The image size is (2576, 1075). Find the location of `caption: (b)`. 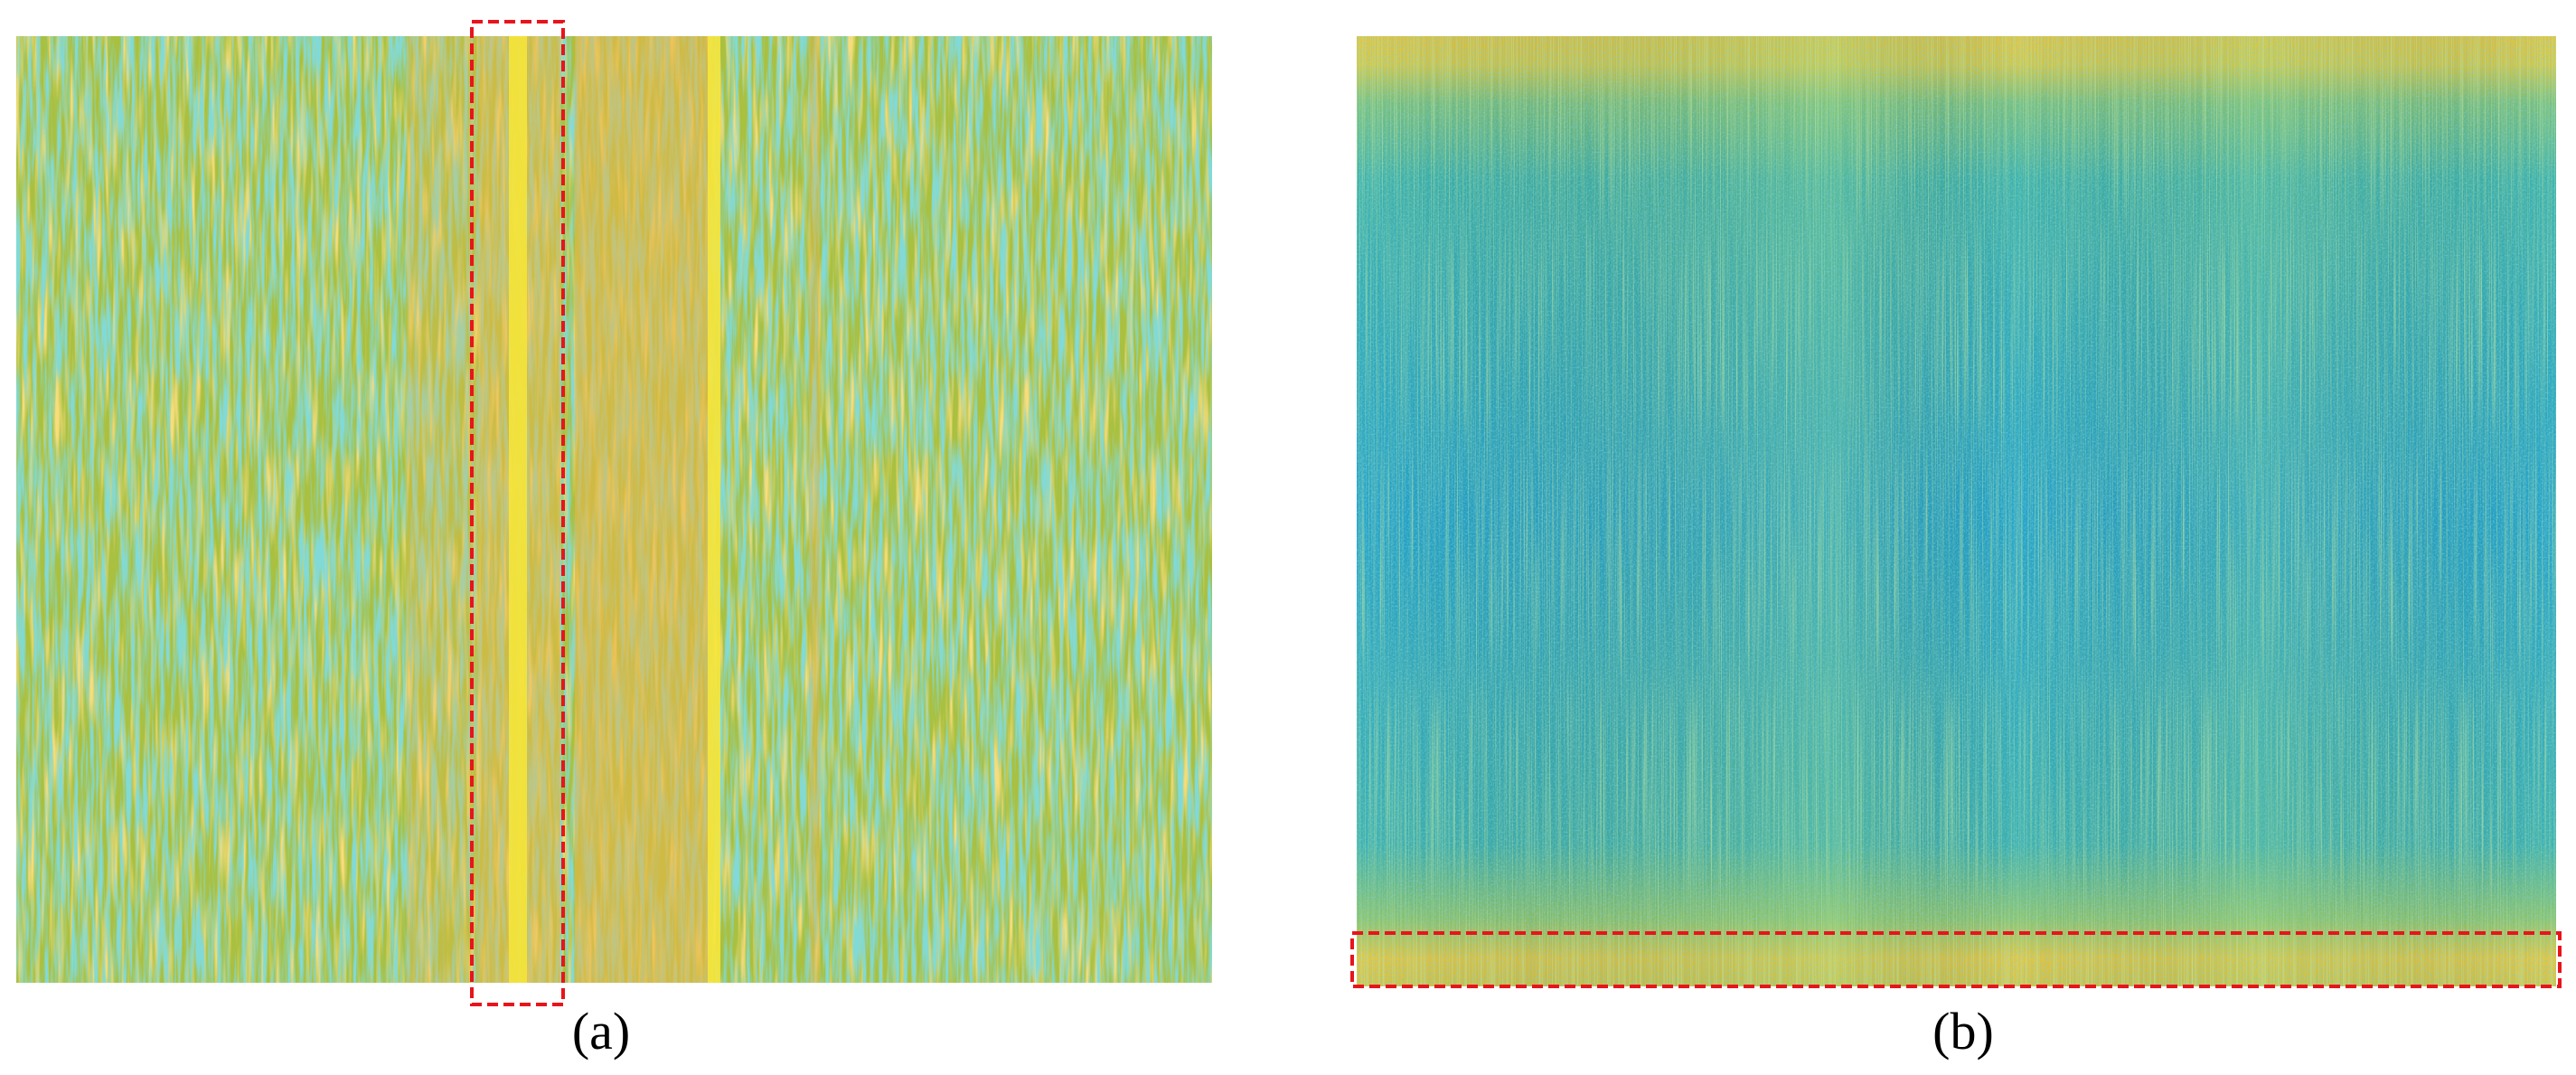

caption: (b) is located at coordinates (1963, 1031).